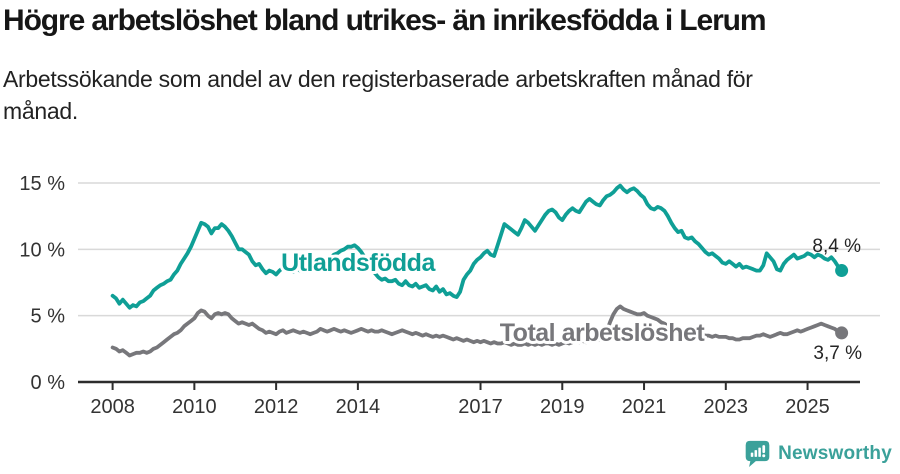 The image size is (900, 474). I want to click on x-axis-label-2014: 2014, so click(358, 407).